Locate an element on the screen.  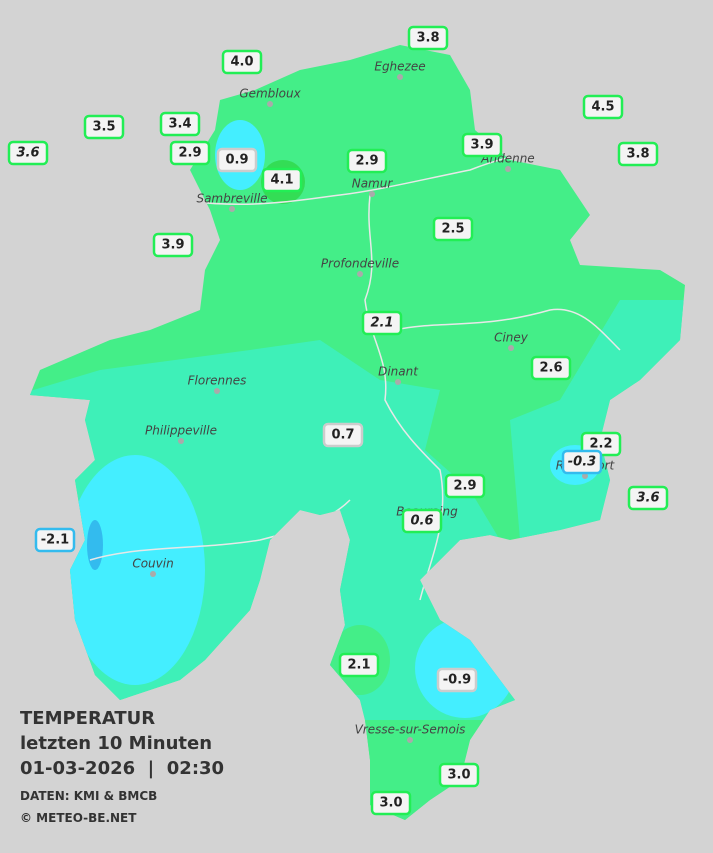
station: 4.0 is located at coordinates (242, 62).